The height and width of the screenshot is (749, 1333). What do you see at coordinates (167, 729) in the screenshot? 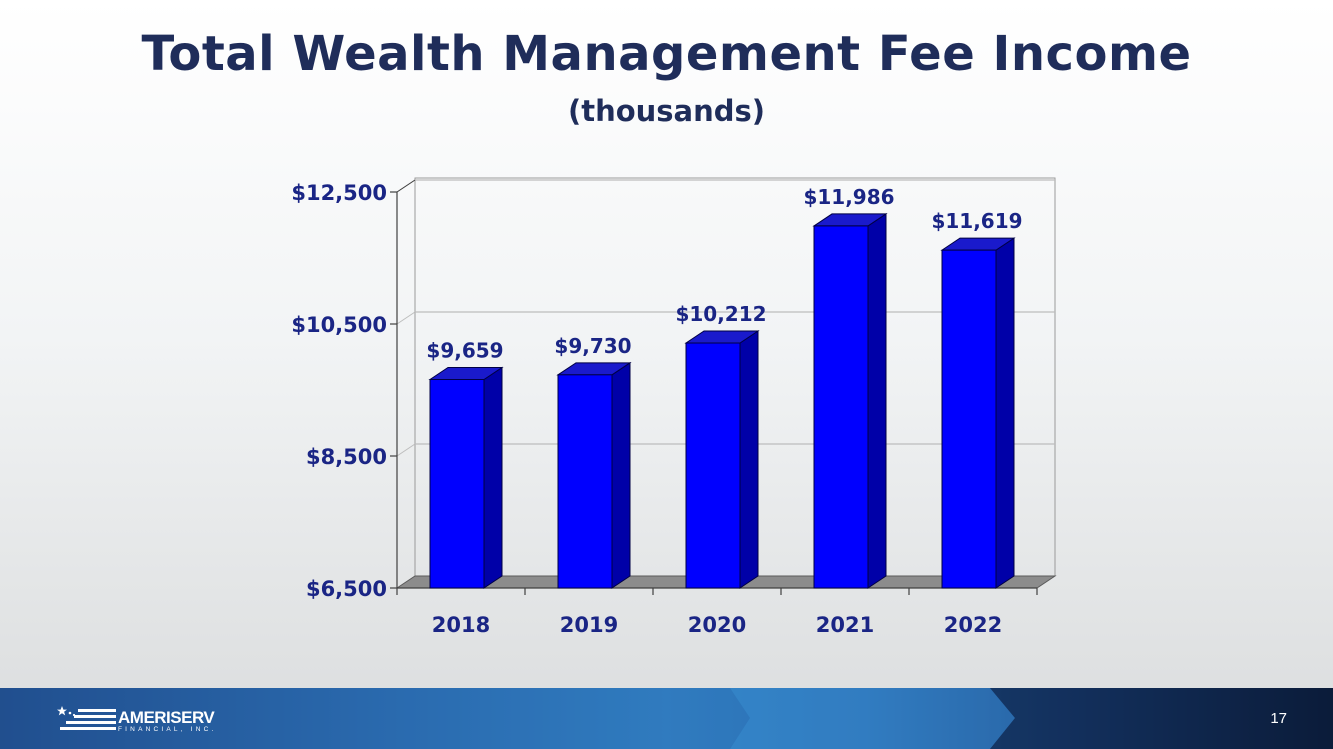
I see `logo-subtitle: FINANCIAL, INC.` at bounding box center [167, 729].